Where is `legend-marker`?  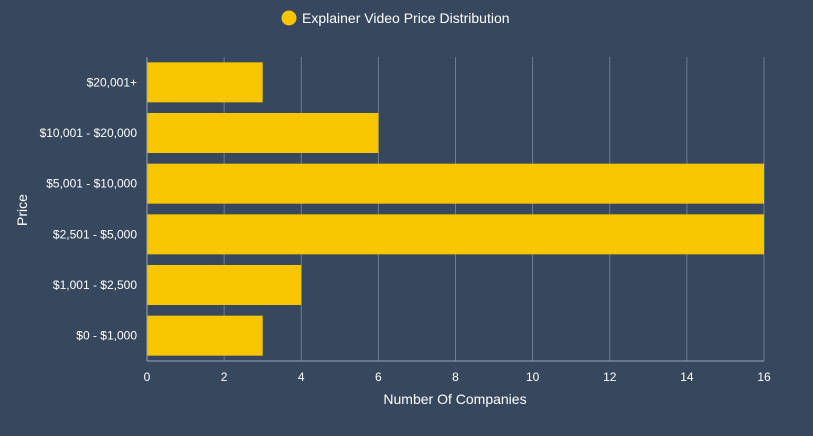 legend-marker is located at coordinates (289, 18).